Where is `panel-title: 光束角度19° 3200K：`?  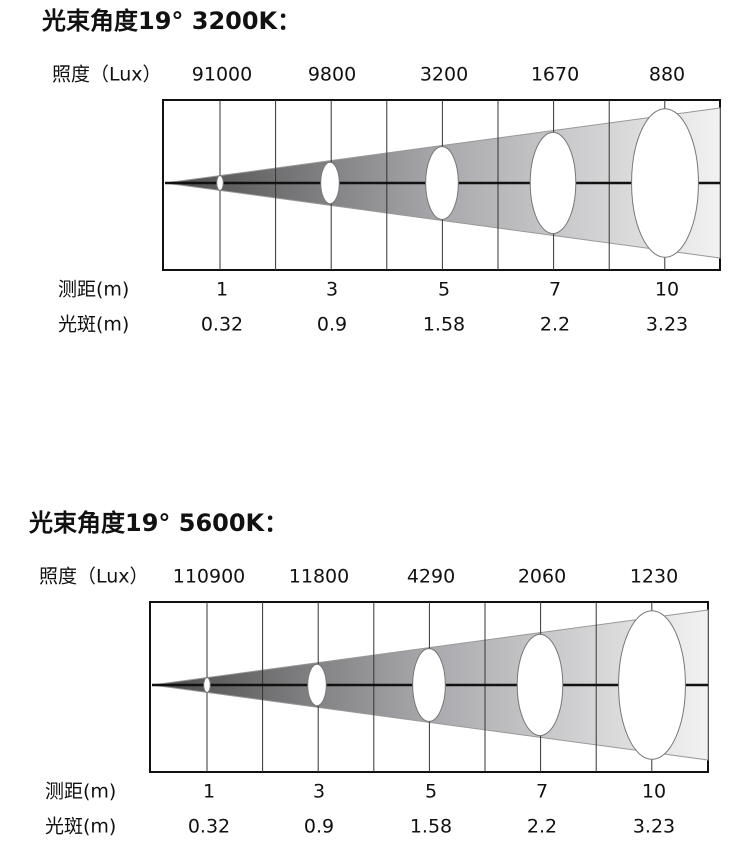 panel-title: 光束角度19° 3200K： is located at coordinates (171, 21).